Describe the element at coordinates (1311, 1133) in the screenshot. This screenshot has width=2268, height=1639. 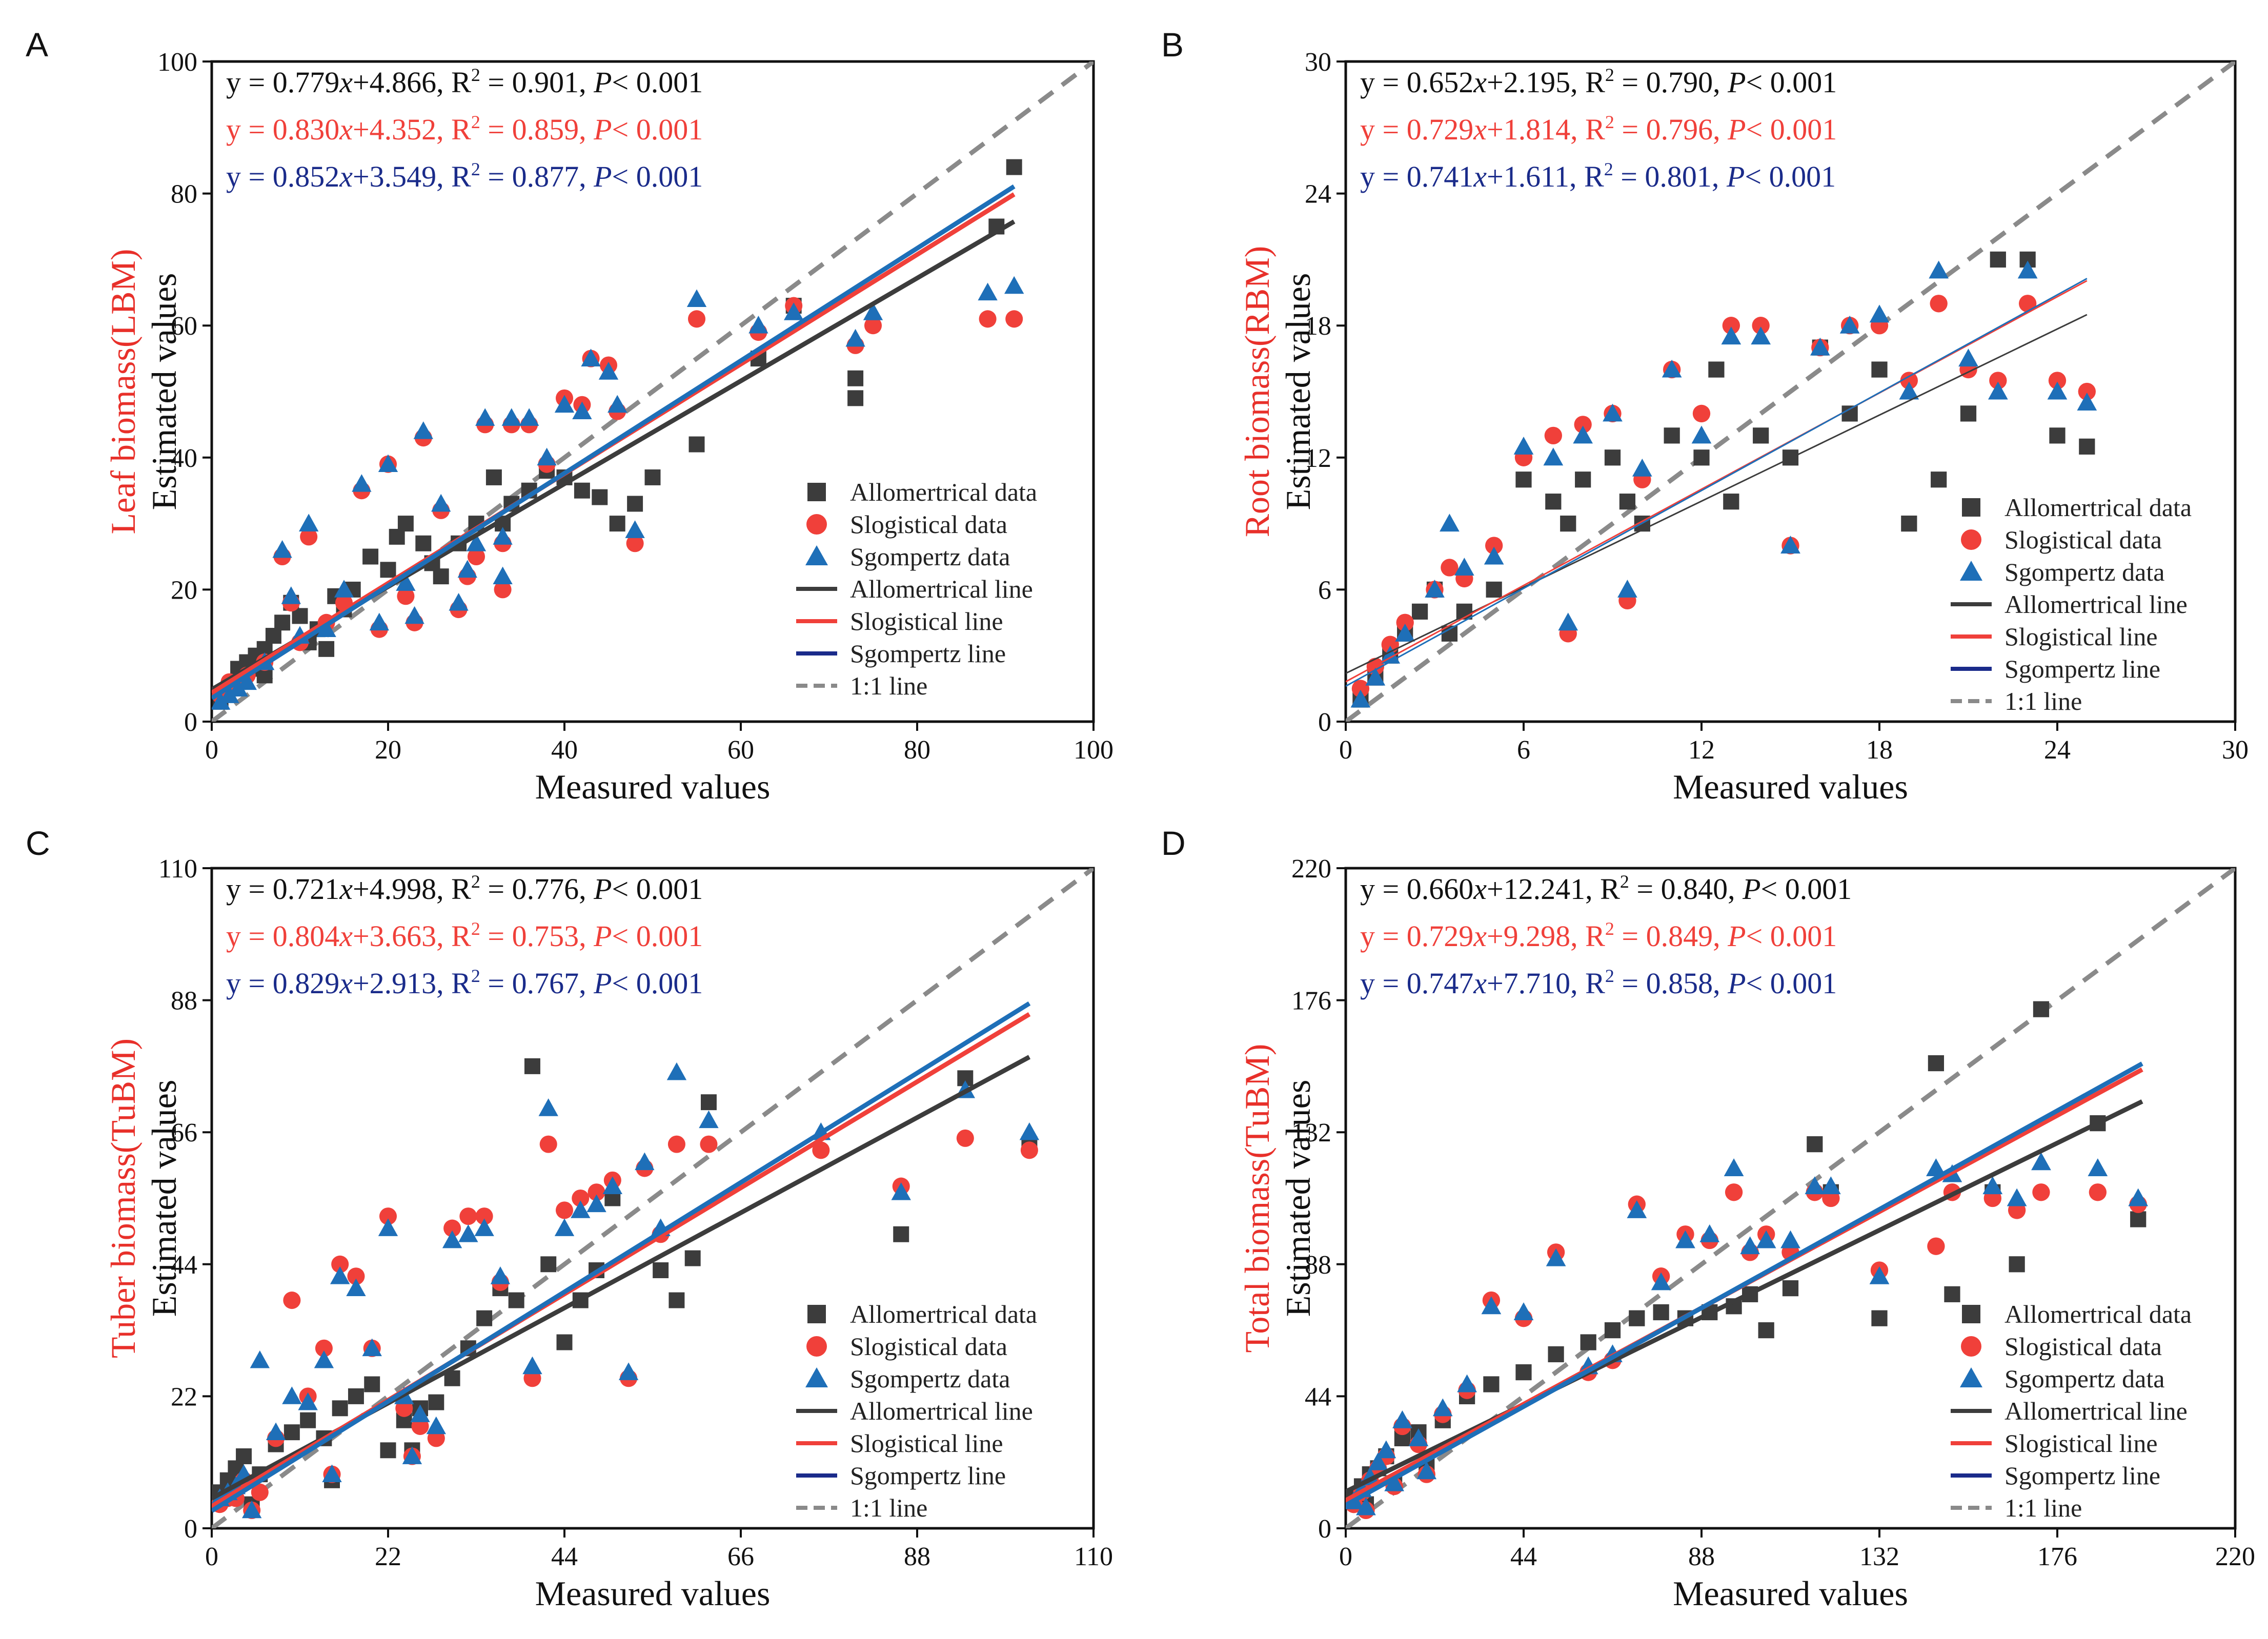
I see `y-tick-label: 132` at that location.